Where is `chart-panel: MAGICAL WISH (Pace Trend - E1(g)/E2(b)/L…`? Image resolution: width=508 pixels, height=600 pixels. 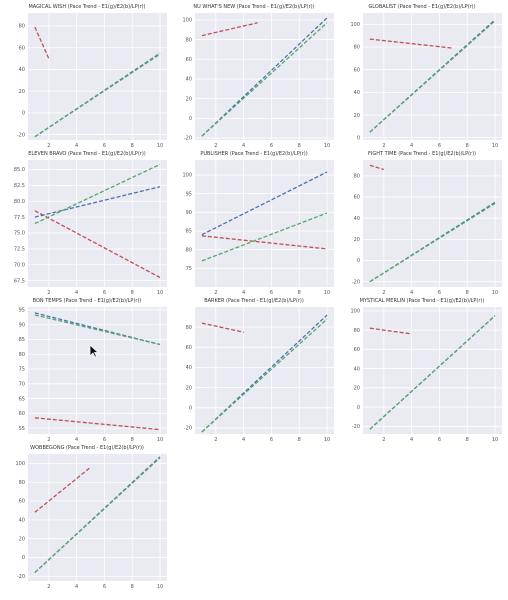 chart-panel: MAGICAL WISH (Pace Trend - E1(g)/E2(b)/L… is located at coordinates (87, 76).